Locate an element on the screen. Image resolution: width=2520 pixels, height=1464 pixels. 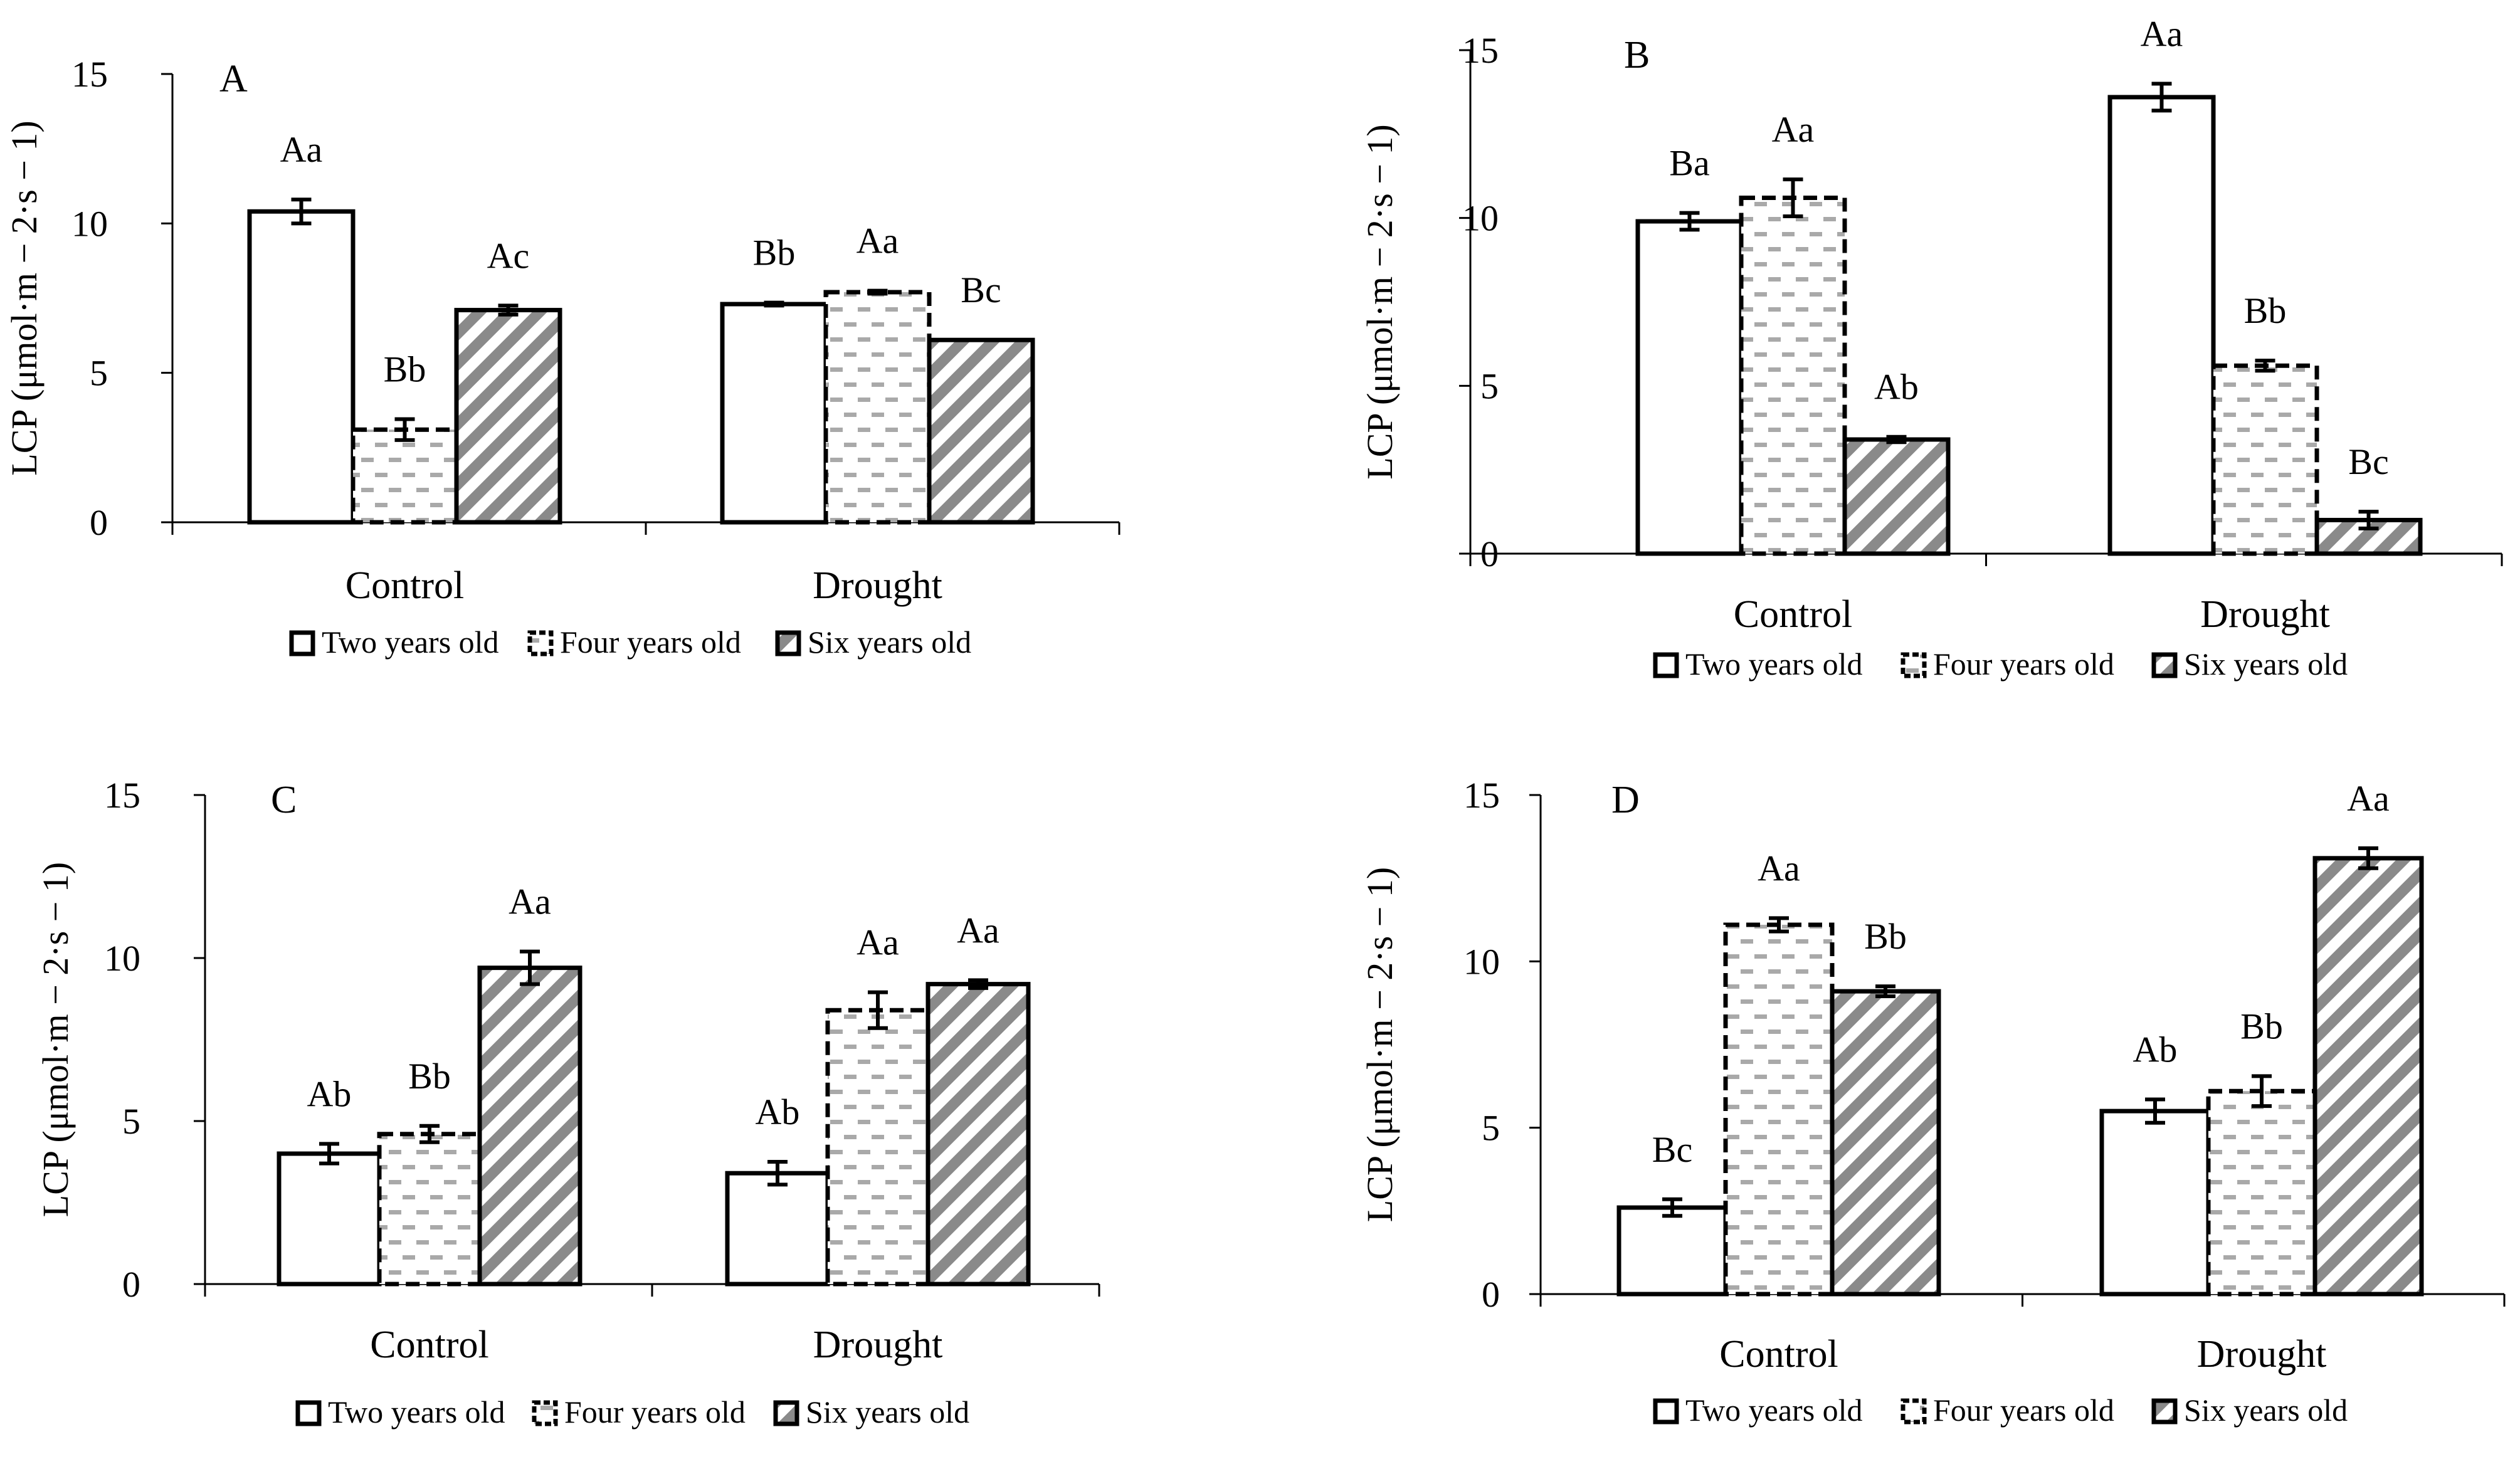
significance-label: Ac is located at coordinates (508, 255).